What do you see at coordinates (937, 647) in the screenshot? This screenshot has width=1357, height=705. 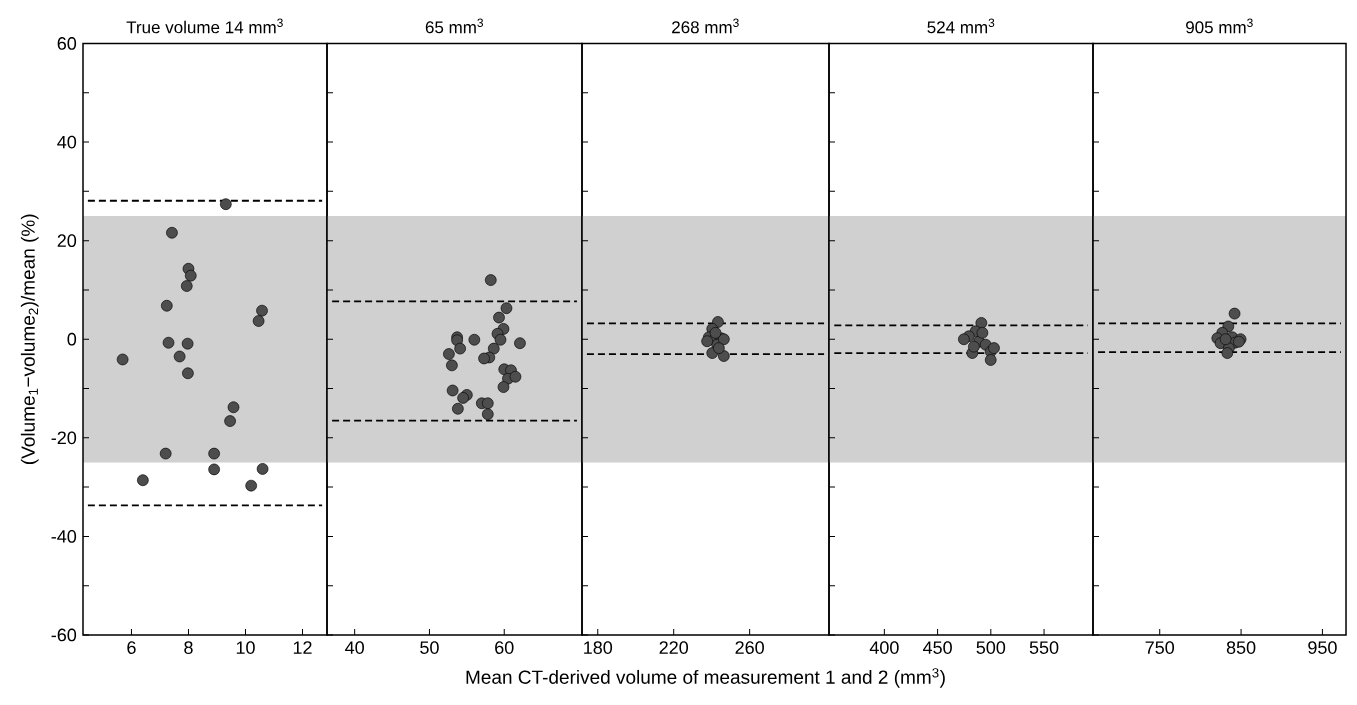 I see `x-tick-label: 450` at bounding box center [937, 647].